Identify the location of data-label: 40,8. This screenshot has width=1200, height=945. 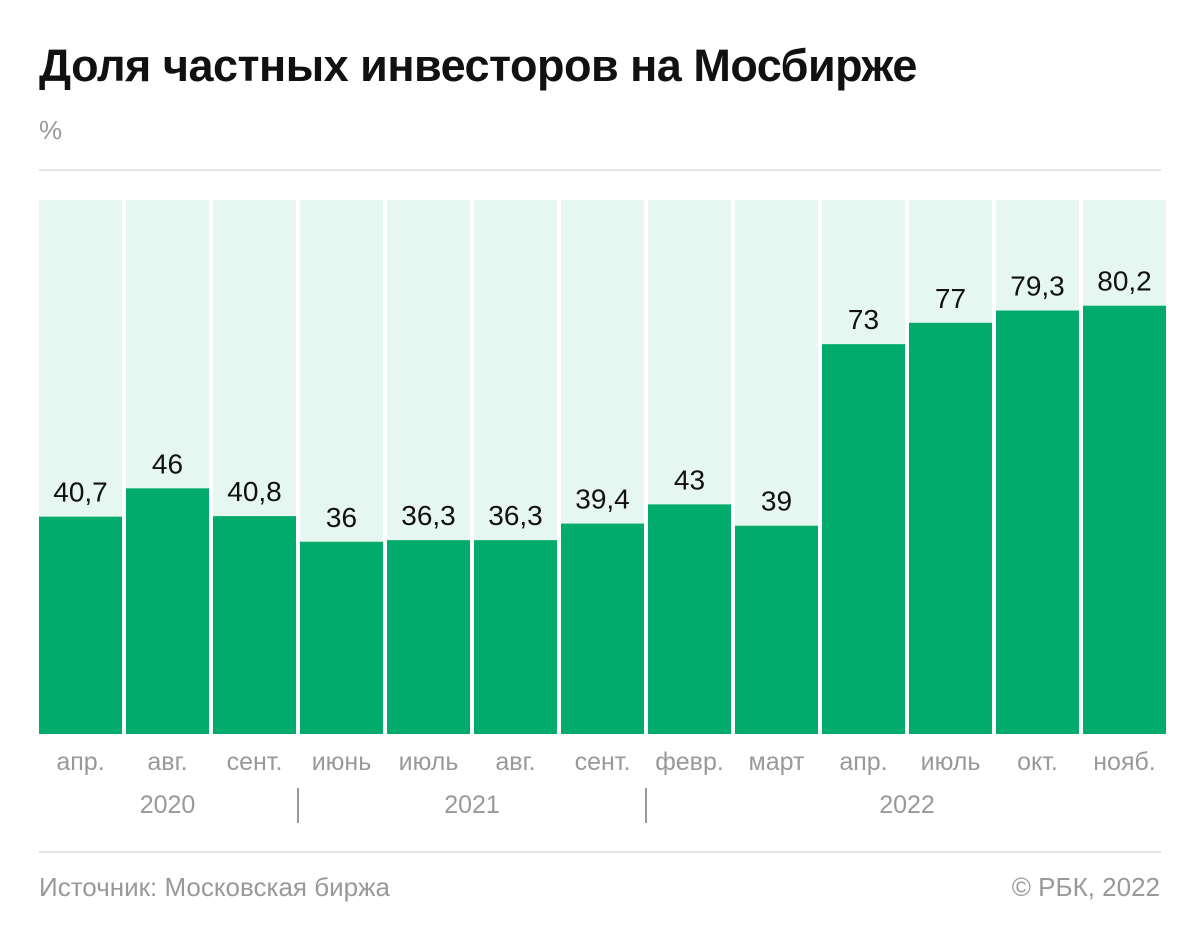
(254, 491).